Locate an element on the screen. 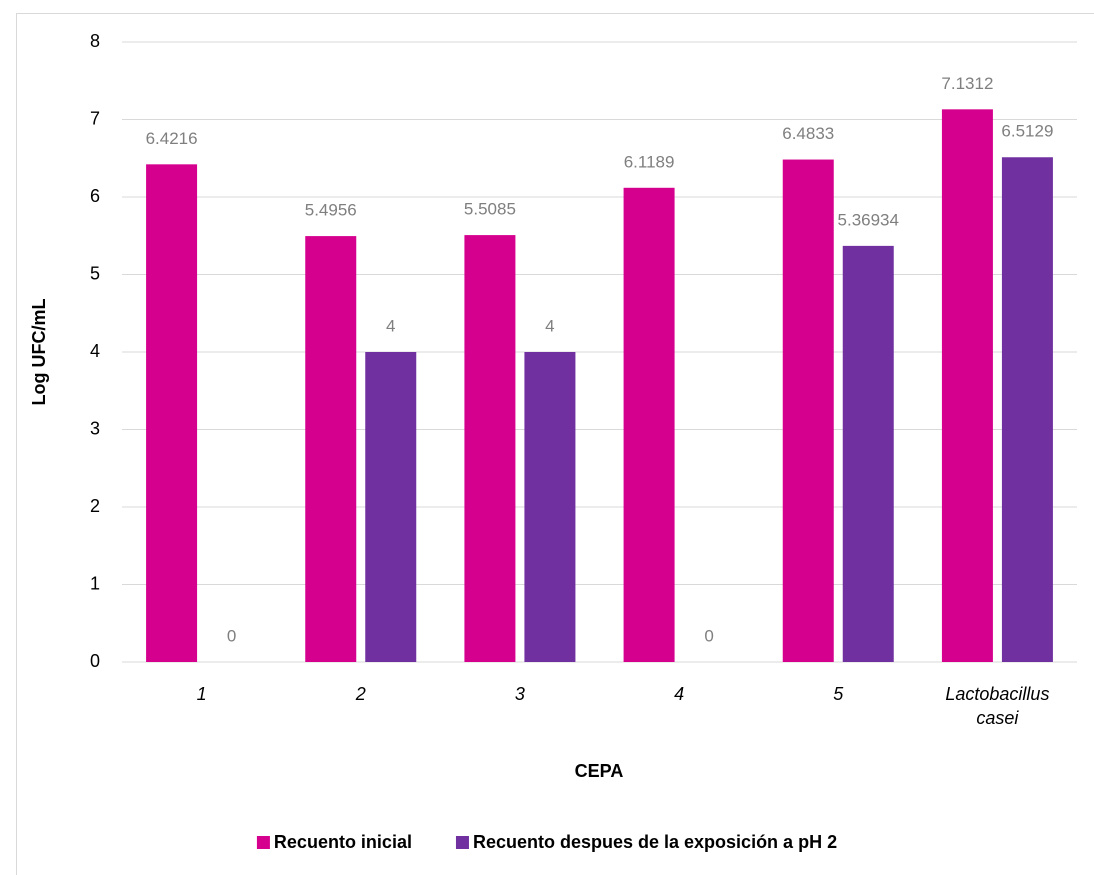  data-label: 5.36934 is located at coordinates (868, 219).